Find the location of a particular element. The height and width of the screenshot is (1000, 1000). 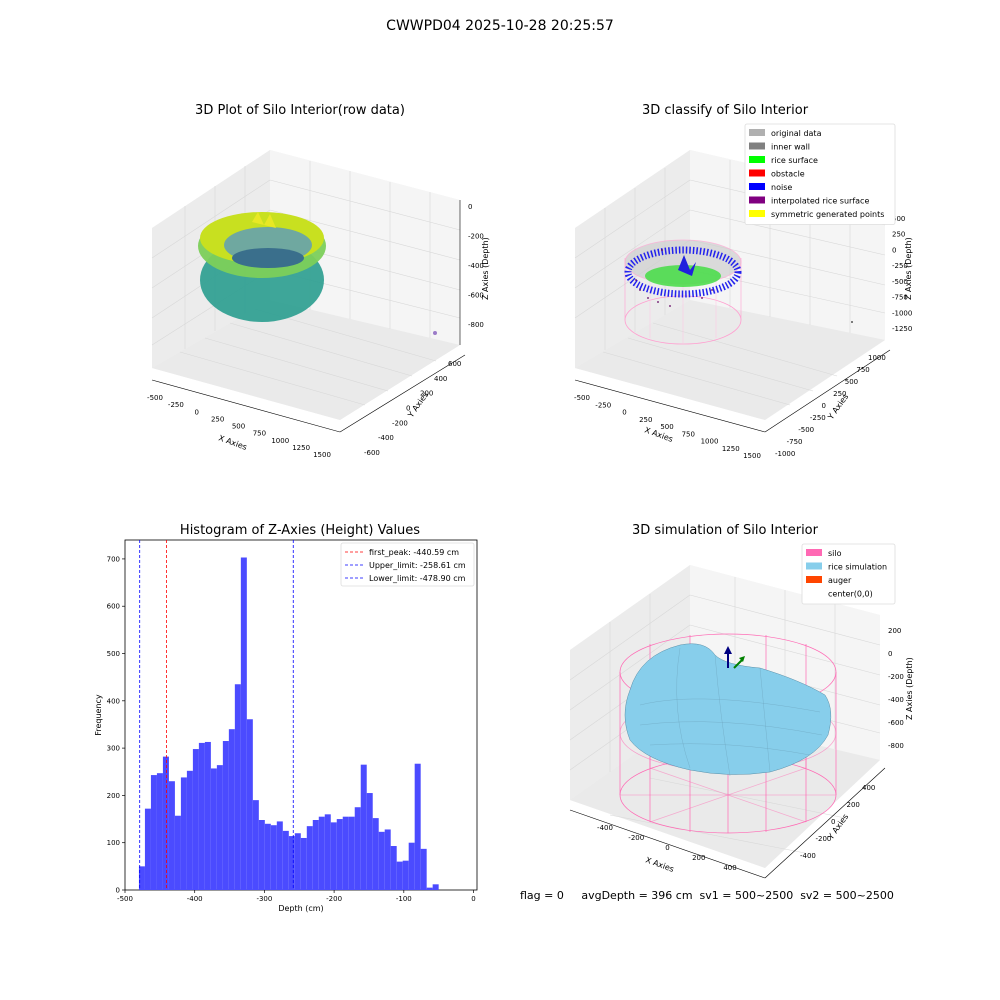

panel1-title: 3D Plot of Silo Interior(row data) is located at coordinates (300, 110).